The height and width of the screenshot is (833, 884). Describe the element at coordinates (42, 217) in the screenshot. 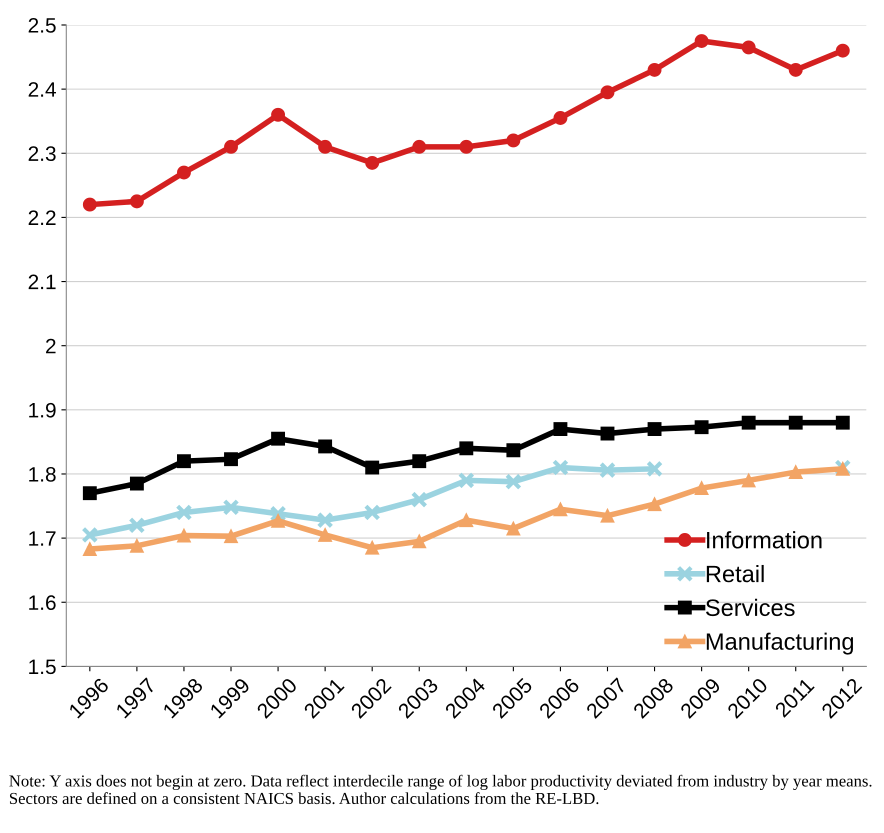

I see `y-tick-label: 2.2` at that location.